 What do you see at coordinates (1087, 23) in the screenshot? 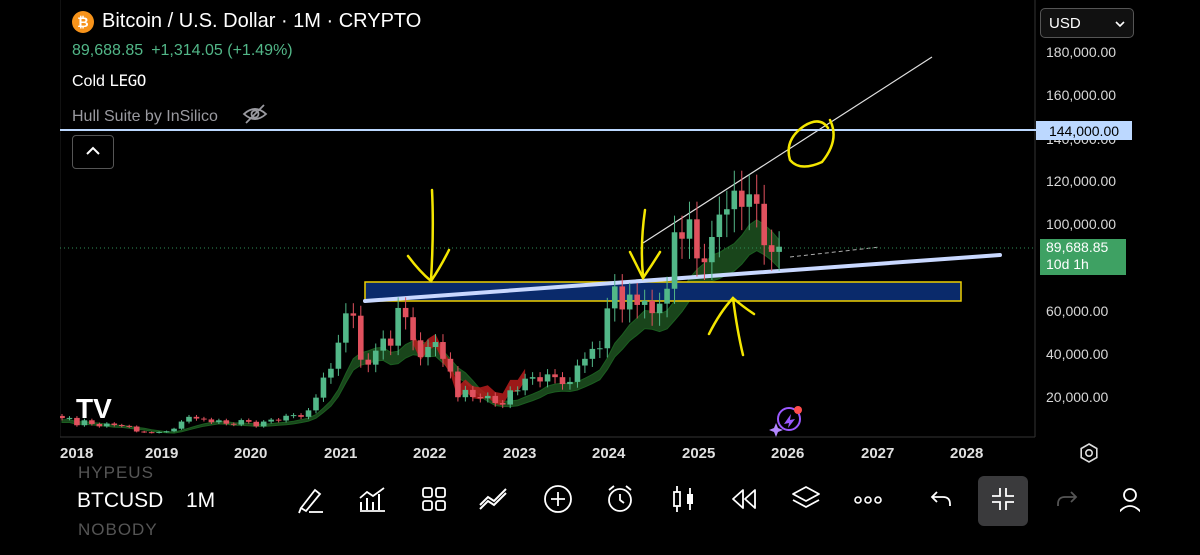
I see `currency-select: USD` at bounding box center [1087, 23].